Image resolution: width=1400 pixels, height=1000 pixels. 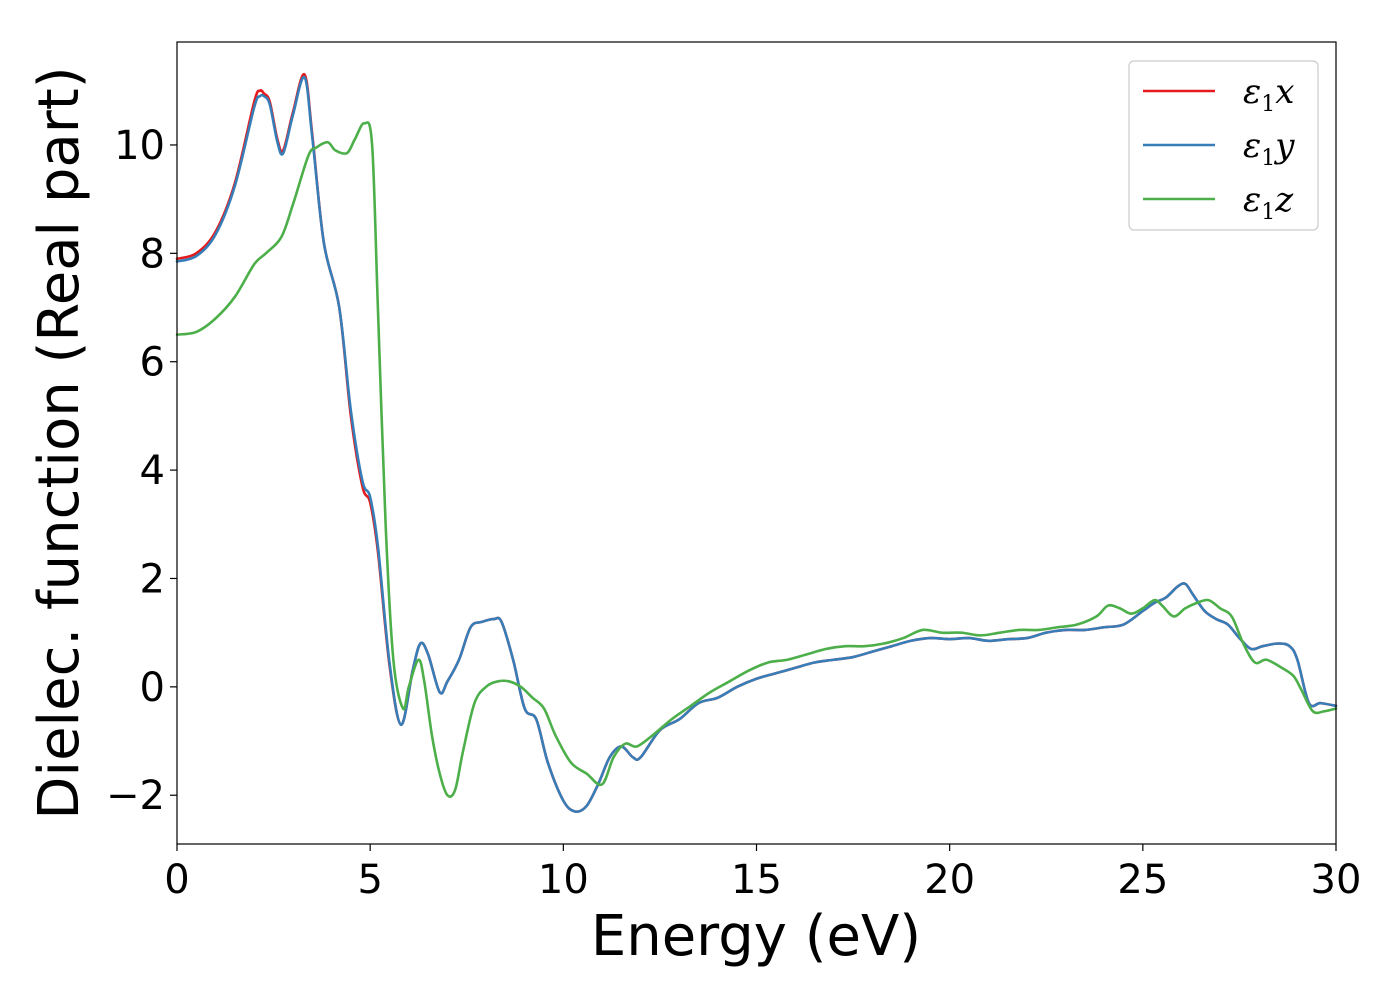 What do you see at coordinates (756, 936) in the screenshot?
I see `x-axis-label: Energy (eV)` at bounding box center [756, 936].